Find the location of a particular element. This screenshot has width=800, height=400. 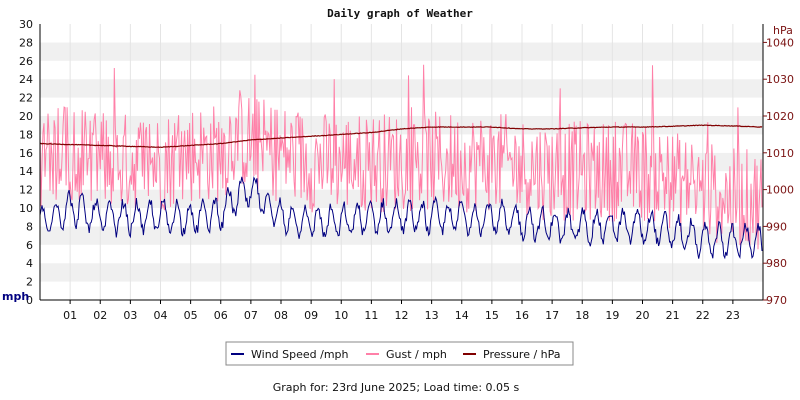

right-tick-label: 1040 is located at coordinates (780, 42).